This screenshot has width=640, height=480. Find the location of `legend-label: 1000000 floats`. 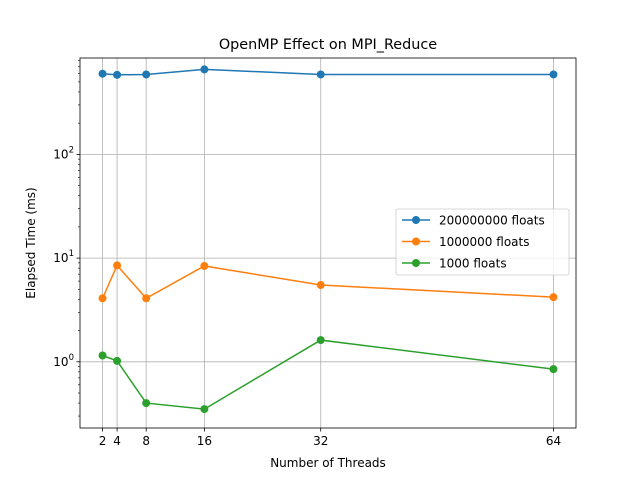

legend-label: 1000000 floats is located at coordinates (484, 242).